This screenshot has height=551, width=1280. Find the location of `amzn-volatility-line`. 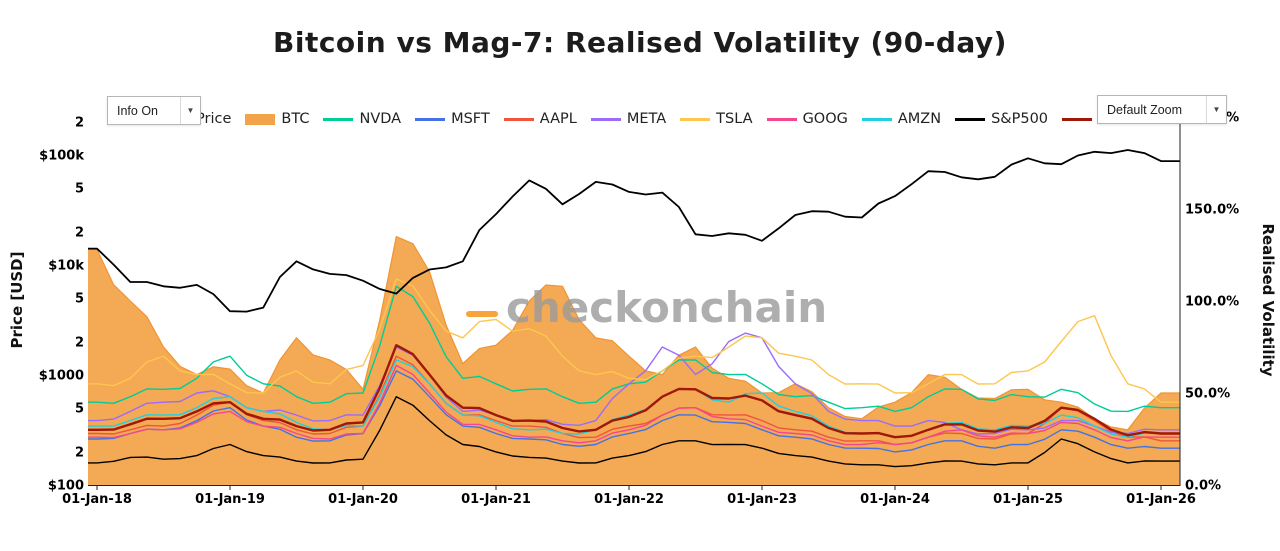

amzn-volatility-line is located at coordinates (634, 398).